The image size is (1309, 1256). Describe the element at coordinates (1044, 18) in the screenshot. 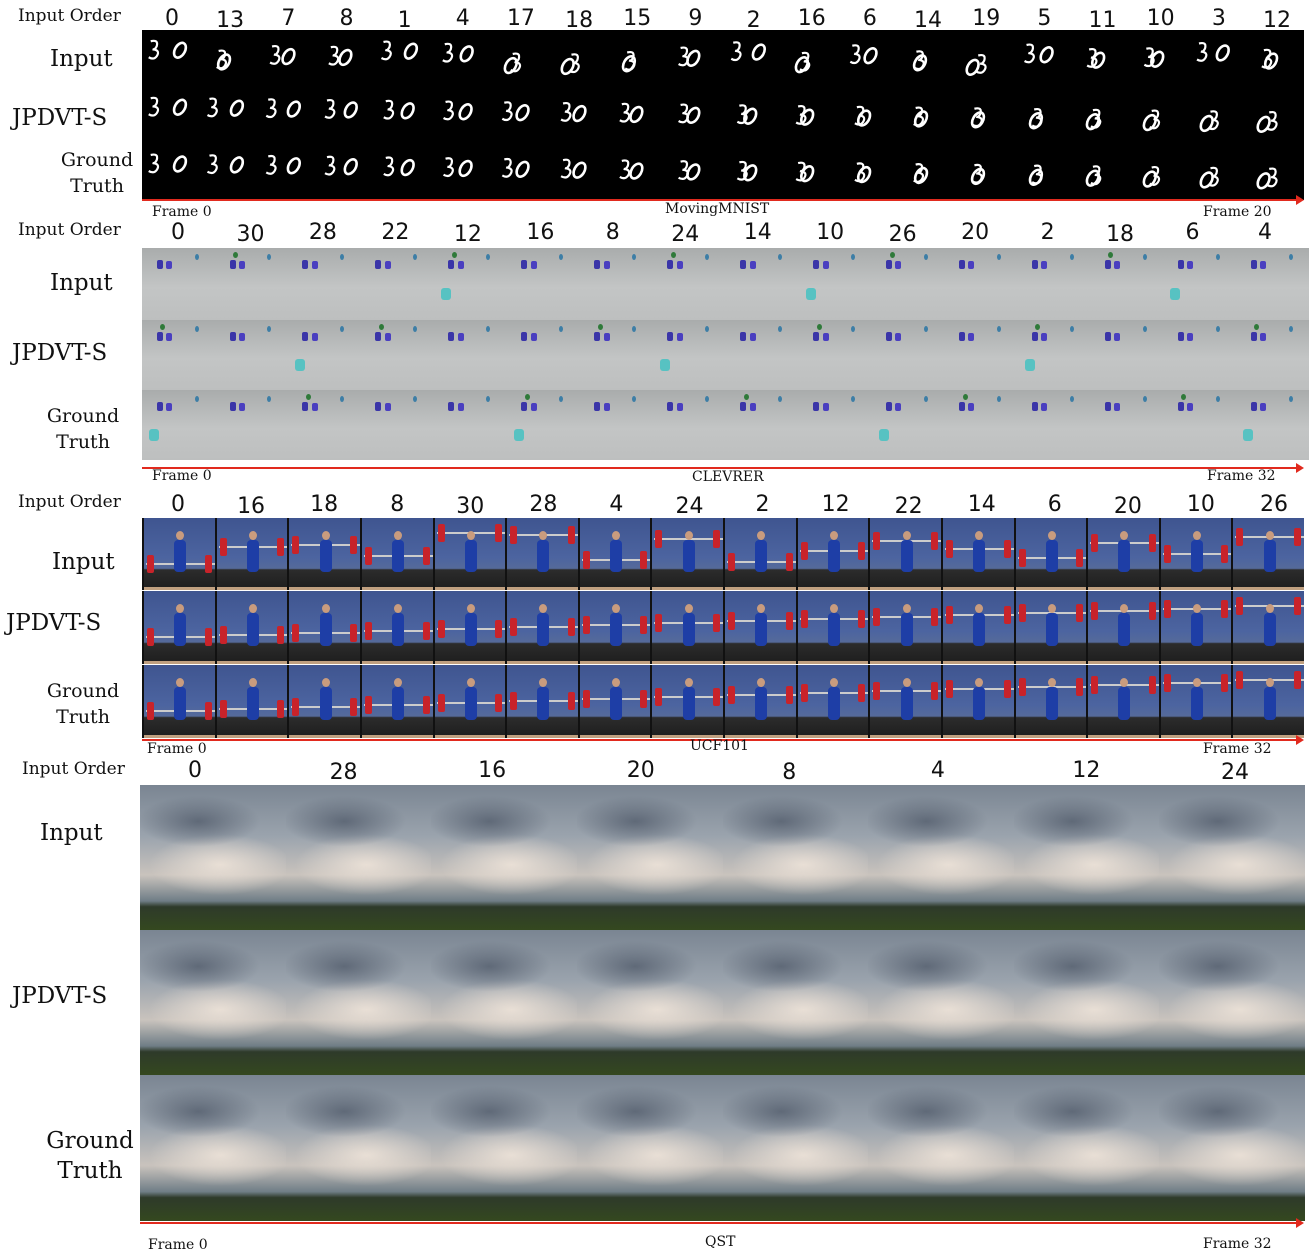

I see `input-order-number: 5` at that location.